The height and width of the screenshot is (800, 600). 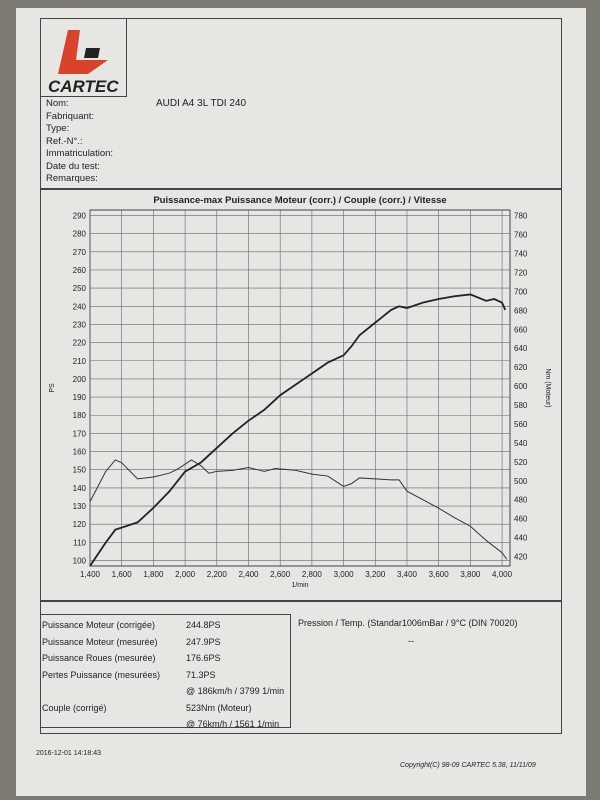 What do you see at coordinates (80, 561) in the screenshot?
I see `y-left-tick-label: 100` at bounding box center [80, 561].